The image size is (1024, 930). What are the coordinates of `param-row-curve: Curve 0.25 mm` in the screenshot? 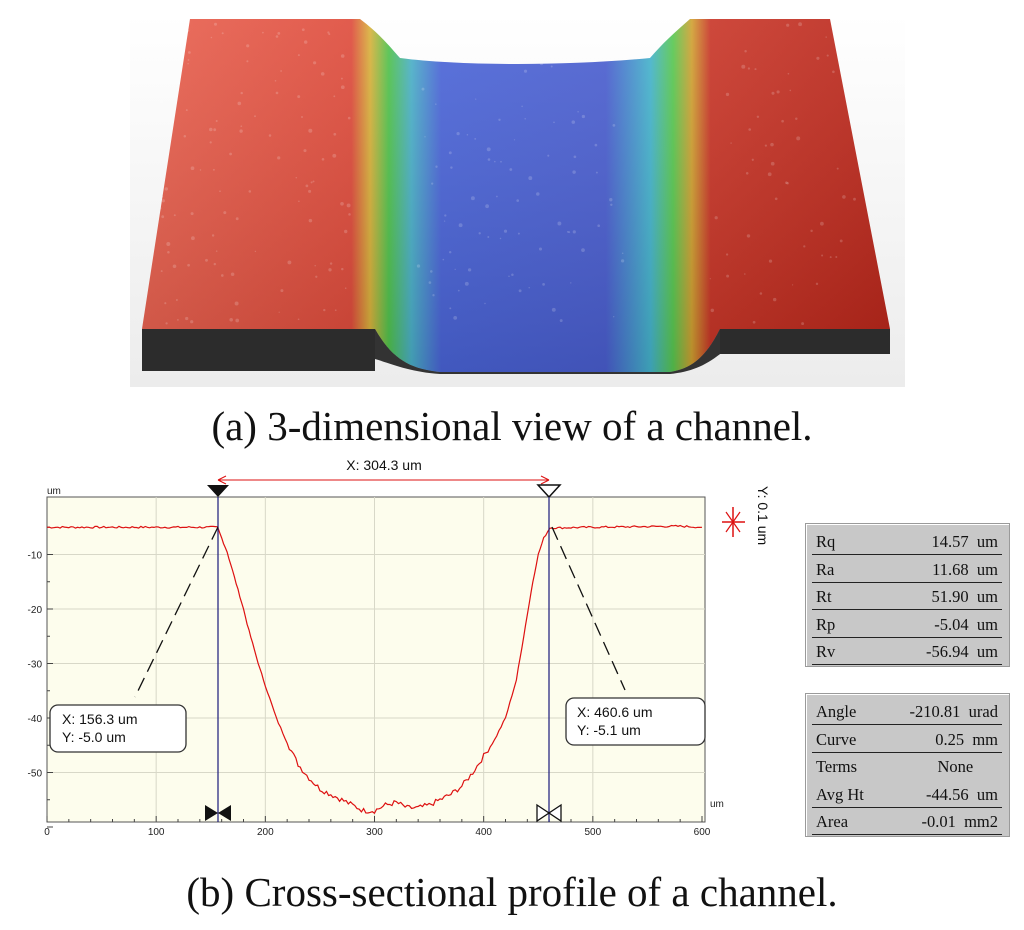 It's located at (907, 739).